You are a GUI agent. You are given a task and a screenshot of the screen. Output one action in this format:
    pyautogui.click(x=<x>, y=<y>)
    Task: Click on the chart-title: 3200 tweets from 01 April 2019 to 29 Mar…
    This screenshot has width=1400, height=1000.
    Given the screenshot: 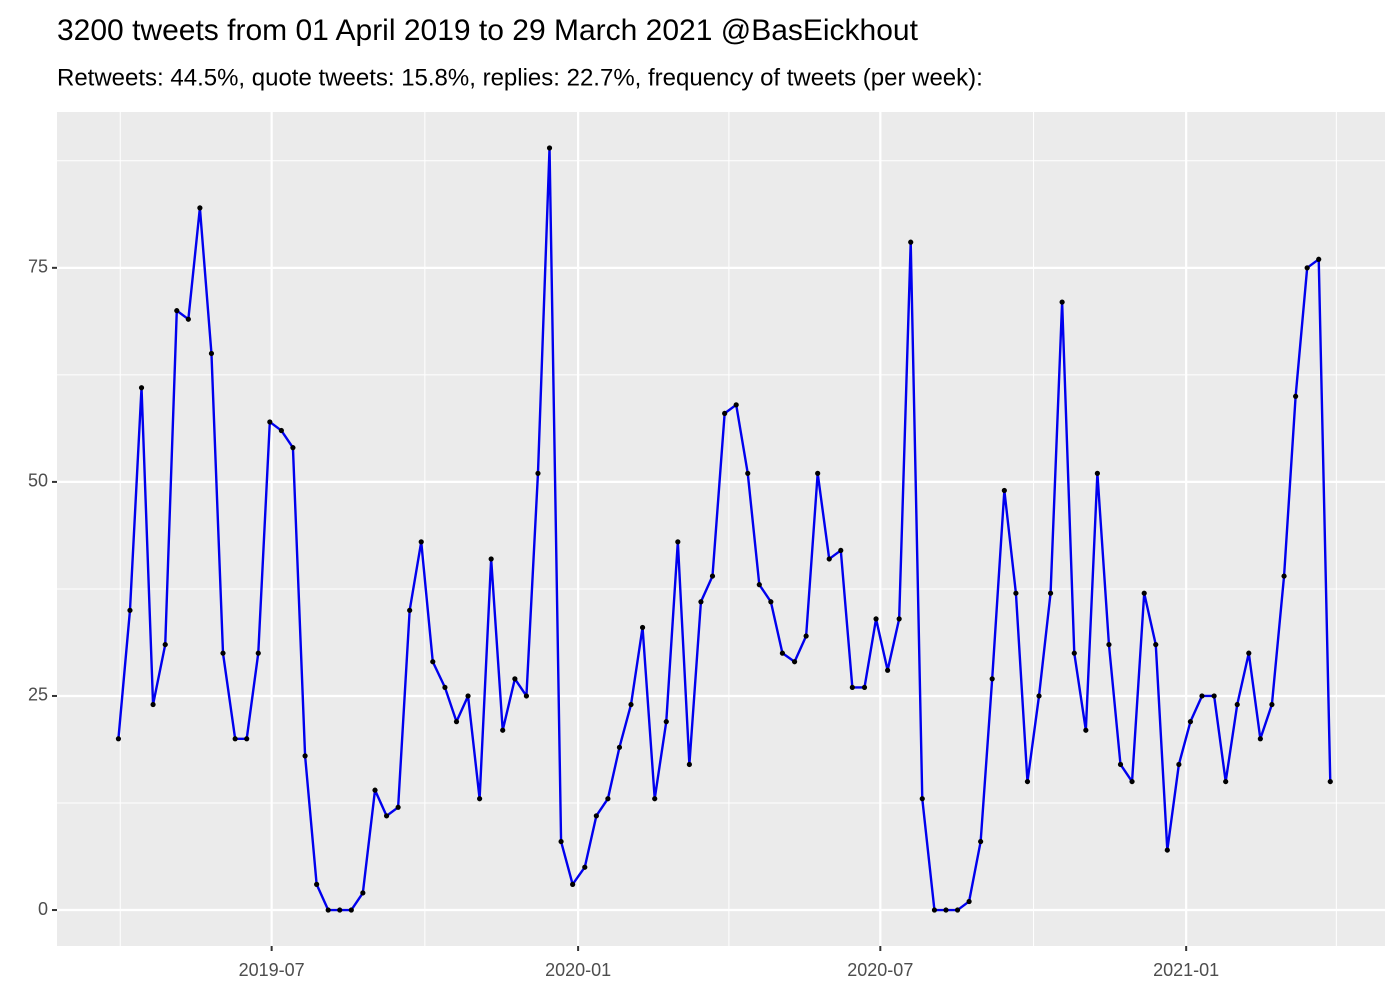 What is the action you would take?
    pyautogui.click(x=488, y=30)
    